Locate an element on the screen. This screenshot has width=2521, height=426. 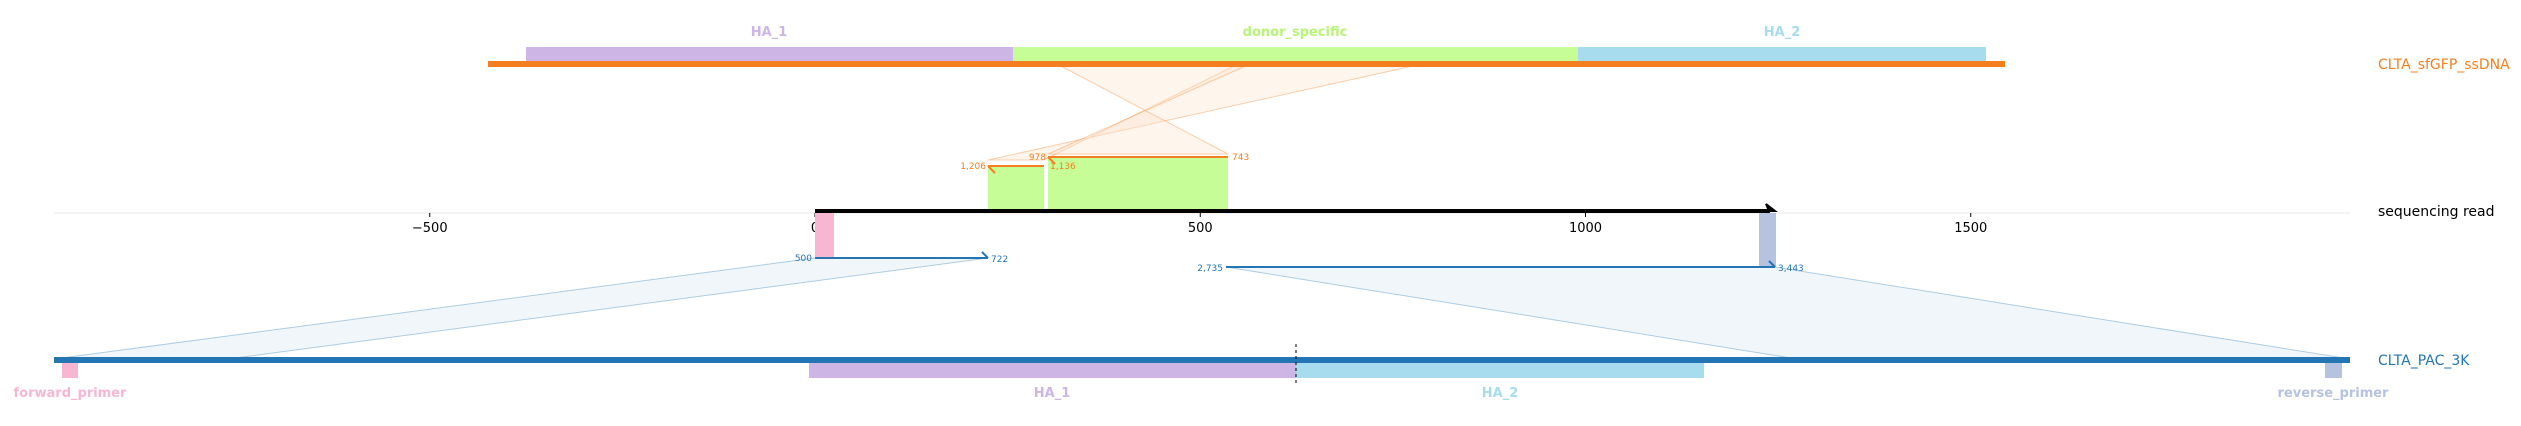
donor-connections is located at coordinates (1205, 112).